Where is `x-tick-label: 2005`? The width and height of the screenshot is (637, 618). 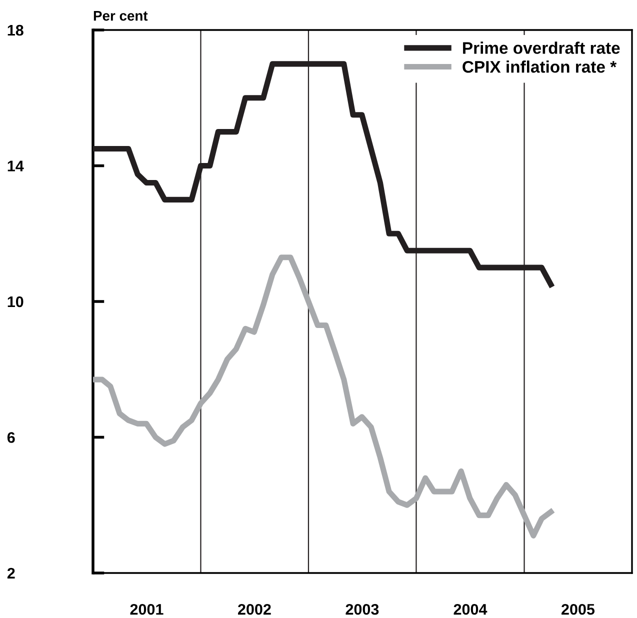
x-tick-label: 2005 is located at coordinates (578, 609).